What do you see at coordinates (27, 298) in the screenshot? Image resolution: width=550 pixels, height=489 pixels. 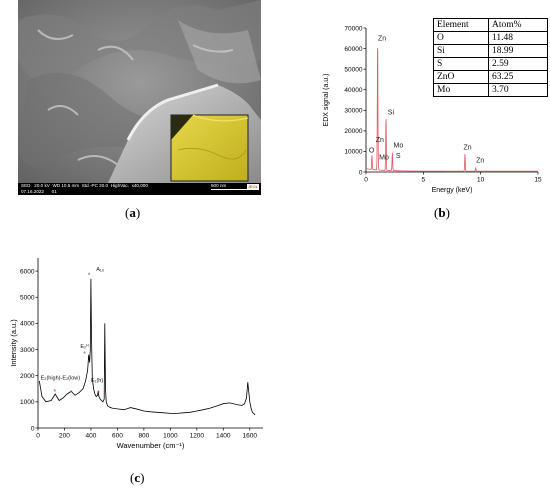 I see `y-tick-label: 5000` at bounding box center [27, 298].